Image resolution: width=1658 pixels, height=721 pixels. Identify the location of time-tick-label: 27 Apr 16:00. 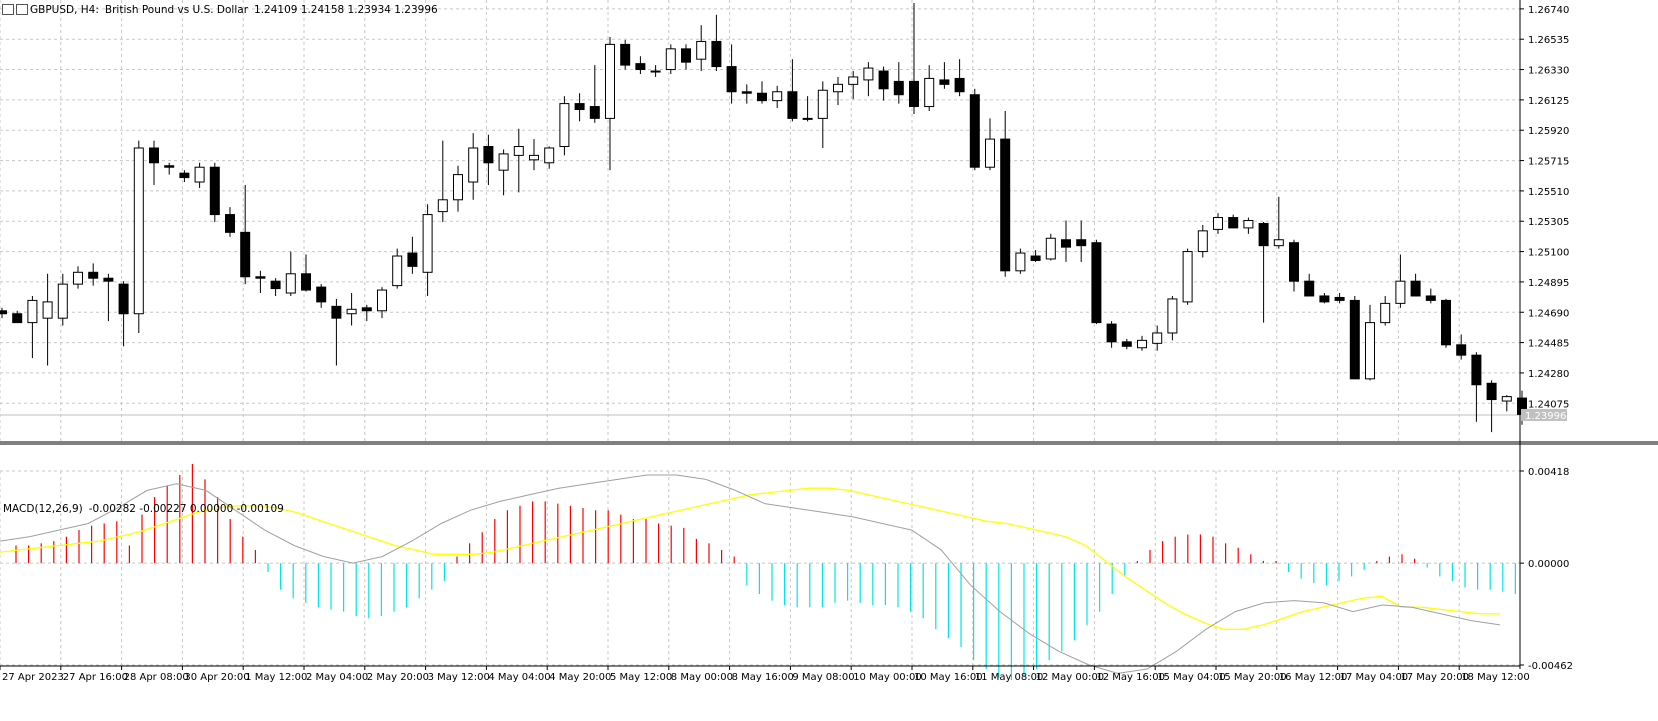
(95, 677).